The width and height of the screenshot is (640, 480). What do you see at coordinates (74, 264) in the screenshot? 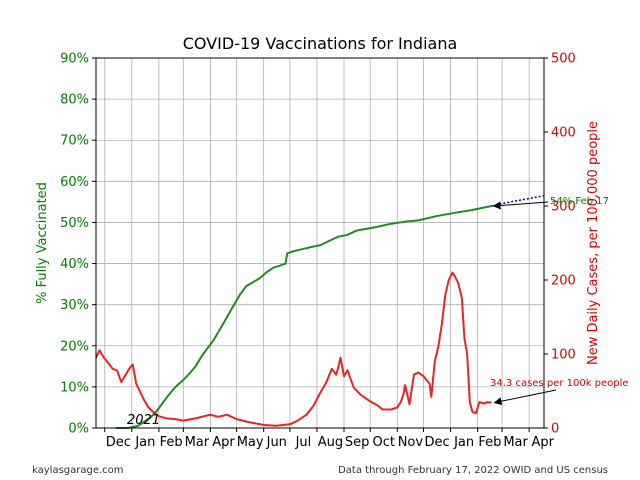
I see `left-tick-label: 40%` at bounding box center [74, 264].